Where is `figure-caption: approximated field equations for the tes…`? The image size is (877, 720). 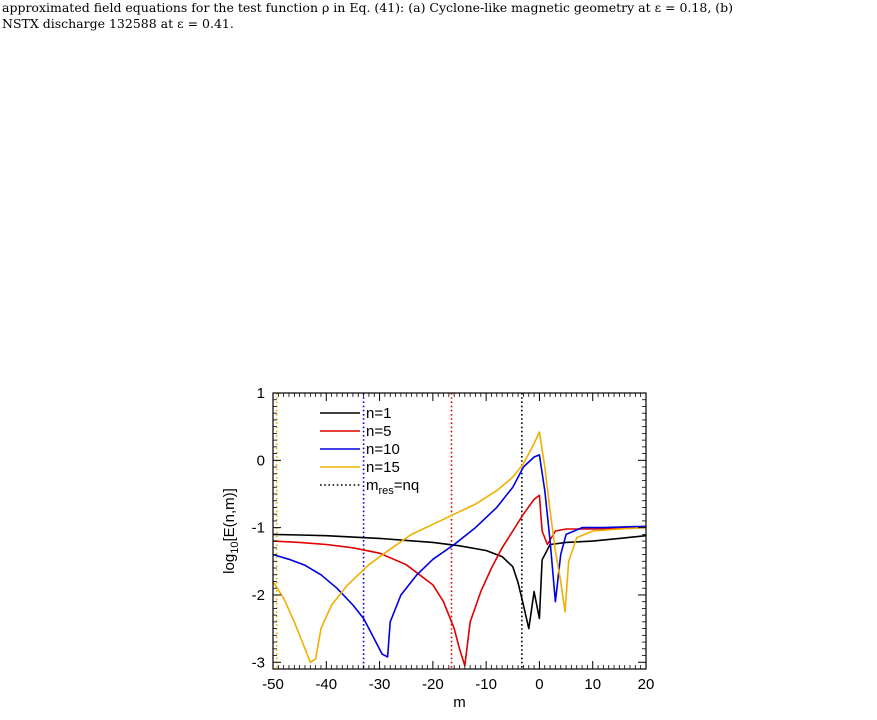
figure-caption: approximated field equations for the tes… is located at coordinates (438, 16).